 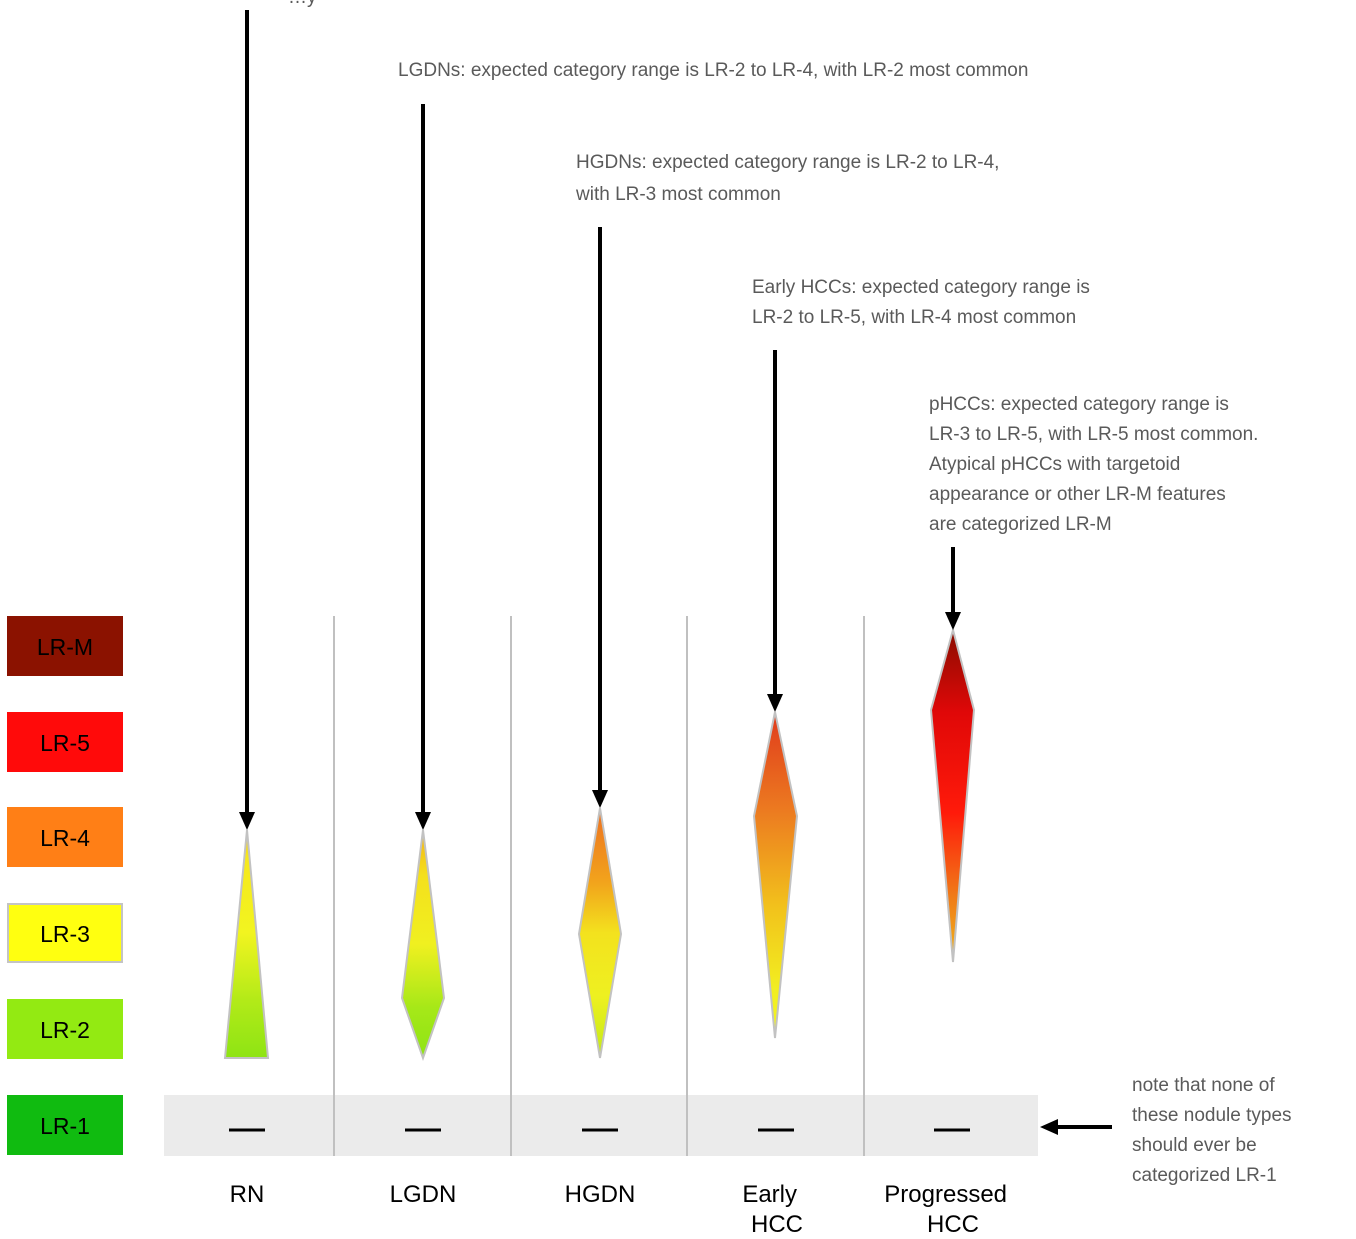 What do you see at coordinates (775, 875) in the screenshot?
I see `early-hcc-range-shape` at bounding box center [775, 875].